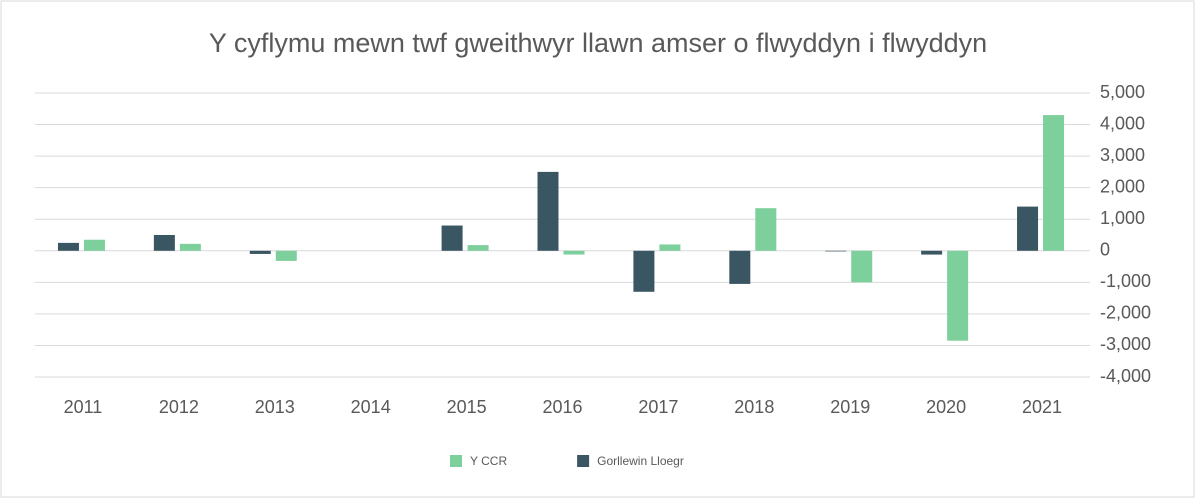 This screenshot has width=1196, height=499. Describe the element at coordinates (1122, 218) in the screenshot. I see `y-tick-label: 1,000` at that location.